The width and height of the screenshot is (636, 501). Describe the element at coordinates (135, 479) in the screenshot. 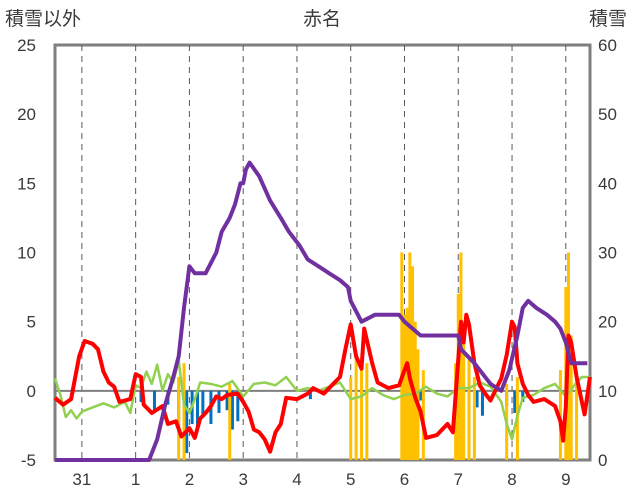

I see `x-tick-label: 1` at that location.